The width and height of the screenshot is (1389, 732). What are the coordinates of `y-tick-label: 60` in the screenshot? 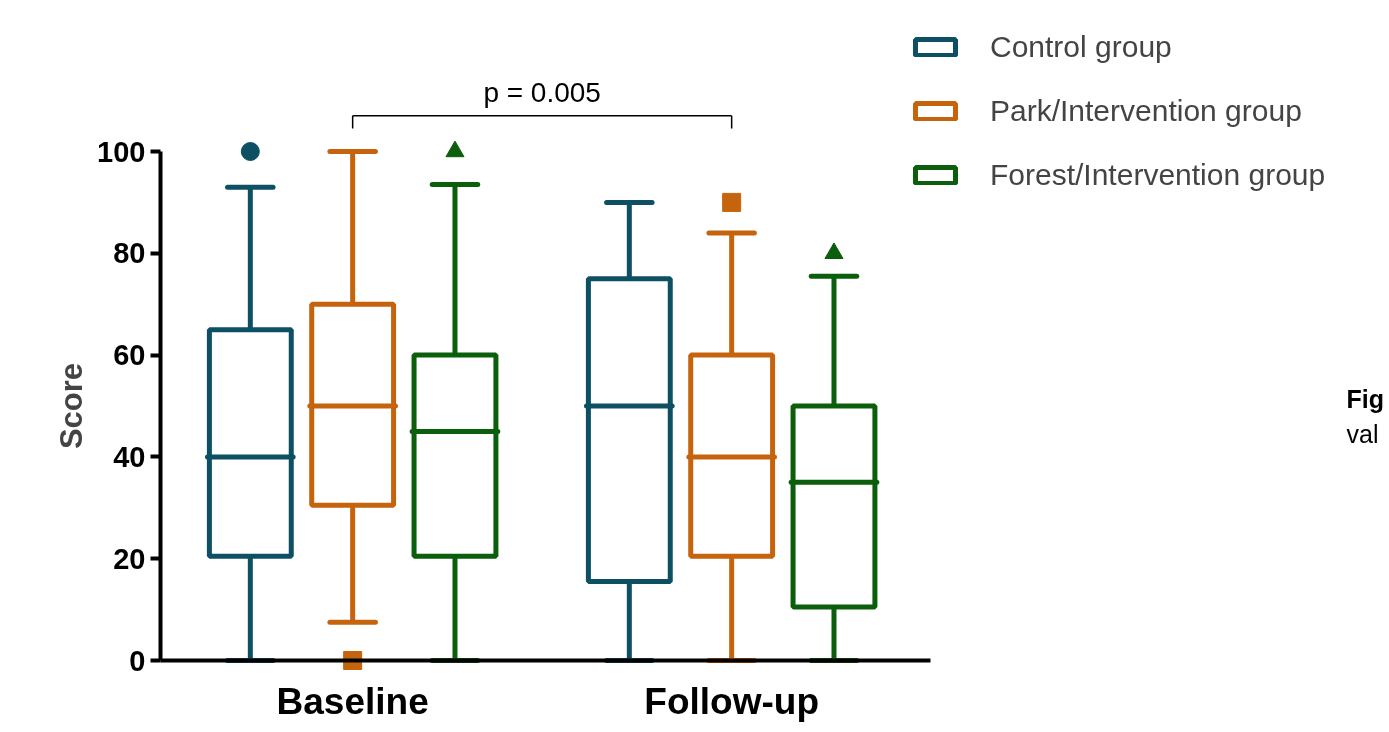 It's located at (129, 355).